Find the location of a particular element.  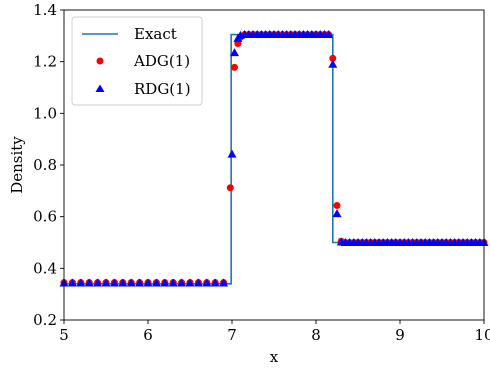

legend-rdg-swatch is located at coordinates (100, 88).